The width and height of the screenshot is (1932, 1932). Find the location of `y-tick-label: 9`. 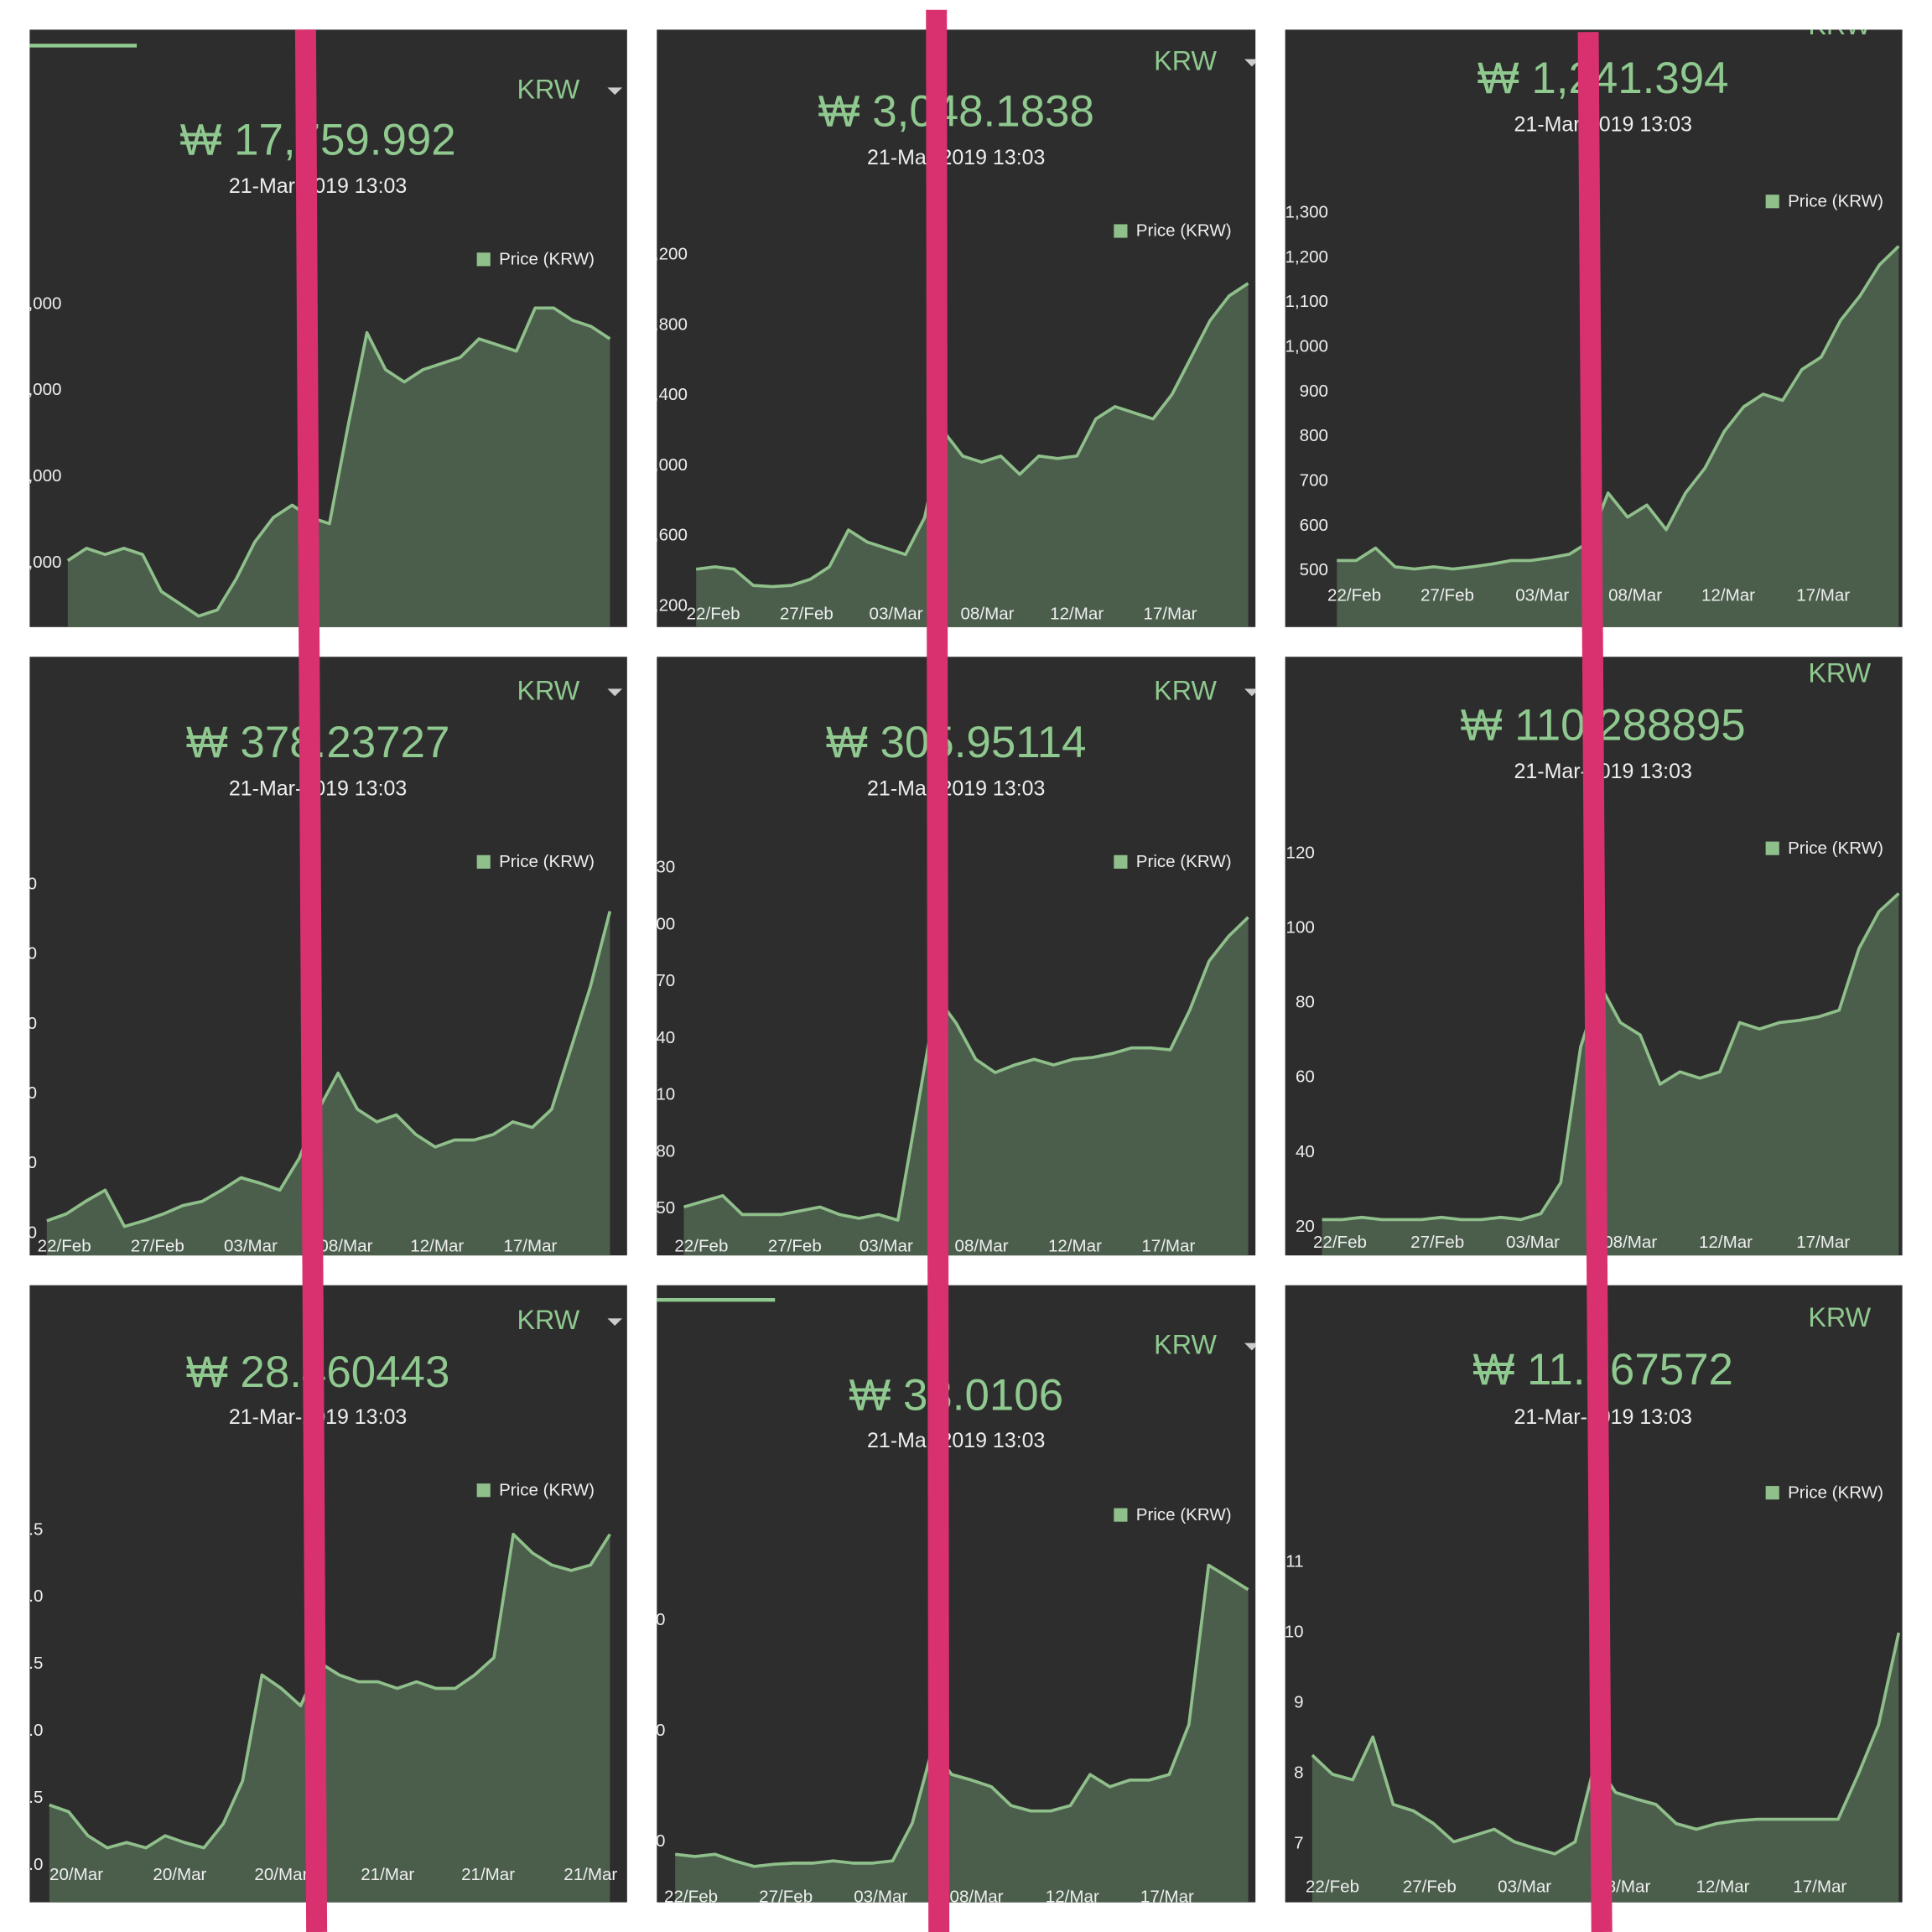

y-tick-label: 9 is located at coordinates (1298, 1701).